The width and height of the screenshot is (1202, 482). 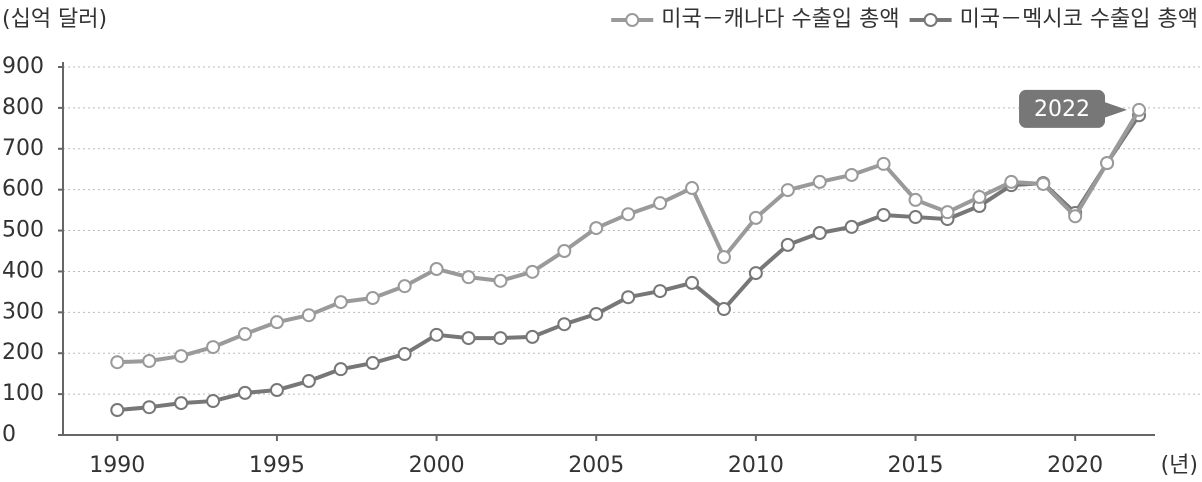 What do you see at coordinates (1179, 465) in the screenshot?
I see `x-unit: (년)` at bounding box center [1179, 465].